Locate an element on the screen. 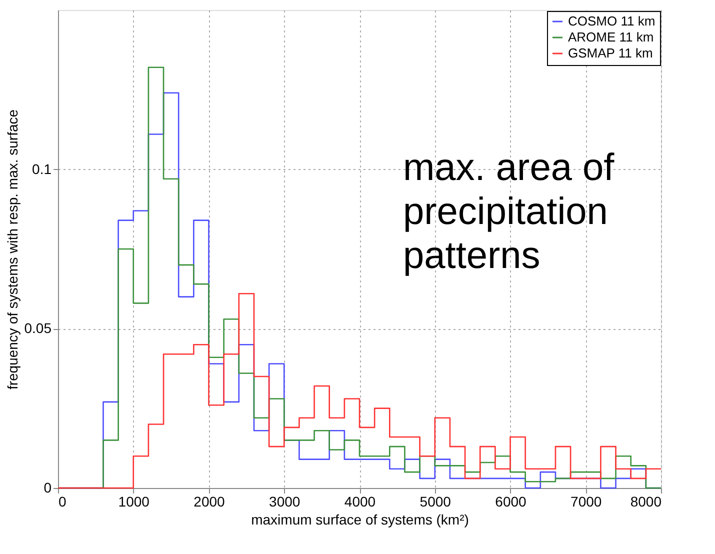  y-tick-label: 0.1 is located at coordinates (42, 168).